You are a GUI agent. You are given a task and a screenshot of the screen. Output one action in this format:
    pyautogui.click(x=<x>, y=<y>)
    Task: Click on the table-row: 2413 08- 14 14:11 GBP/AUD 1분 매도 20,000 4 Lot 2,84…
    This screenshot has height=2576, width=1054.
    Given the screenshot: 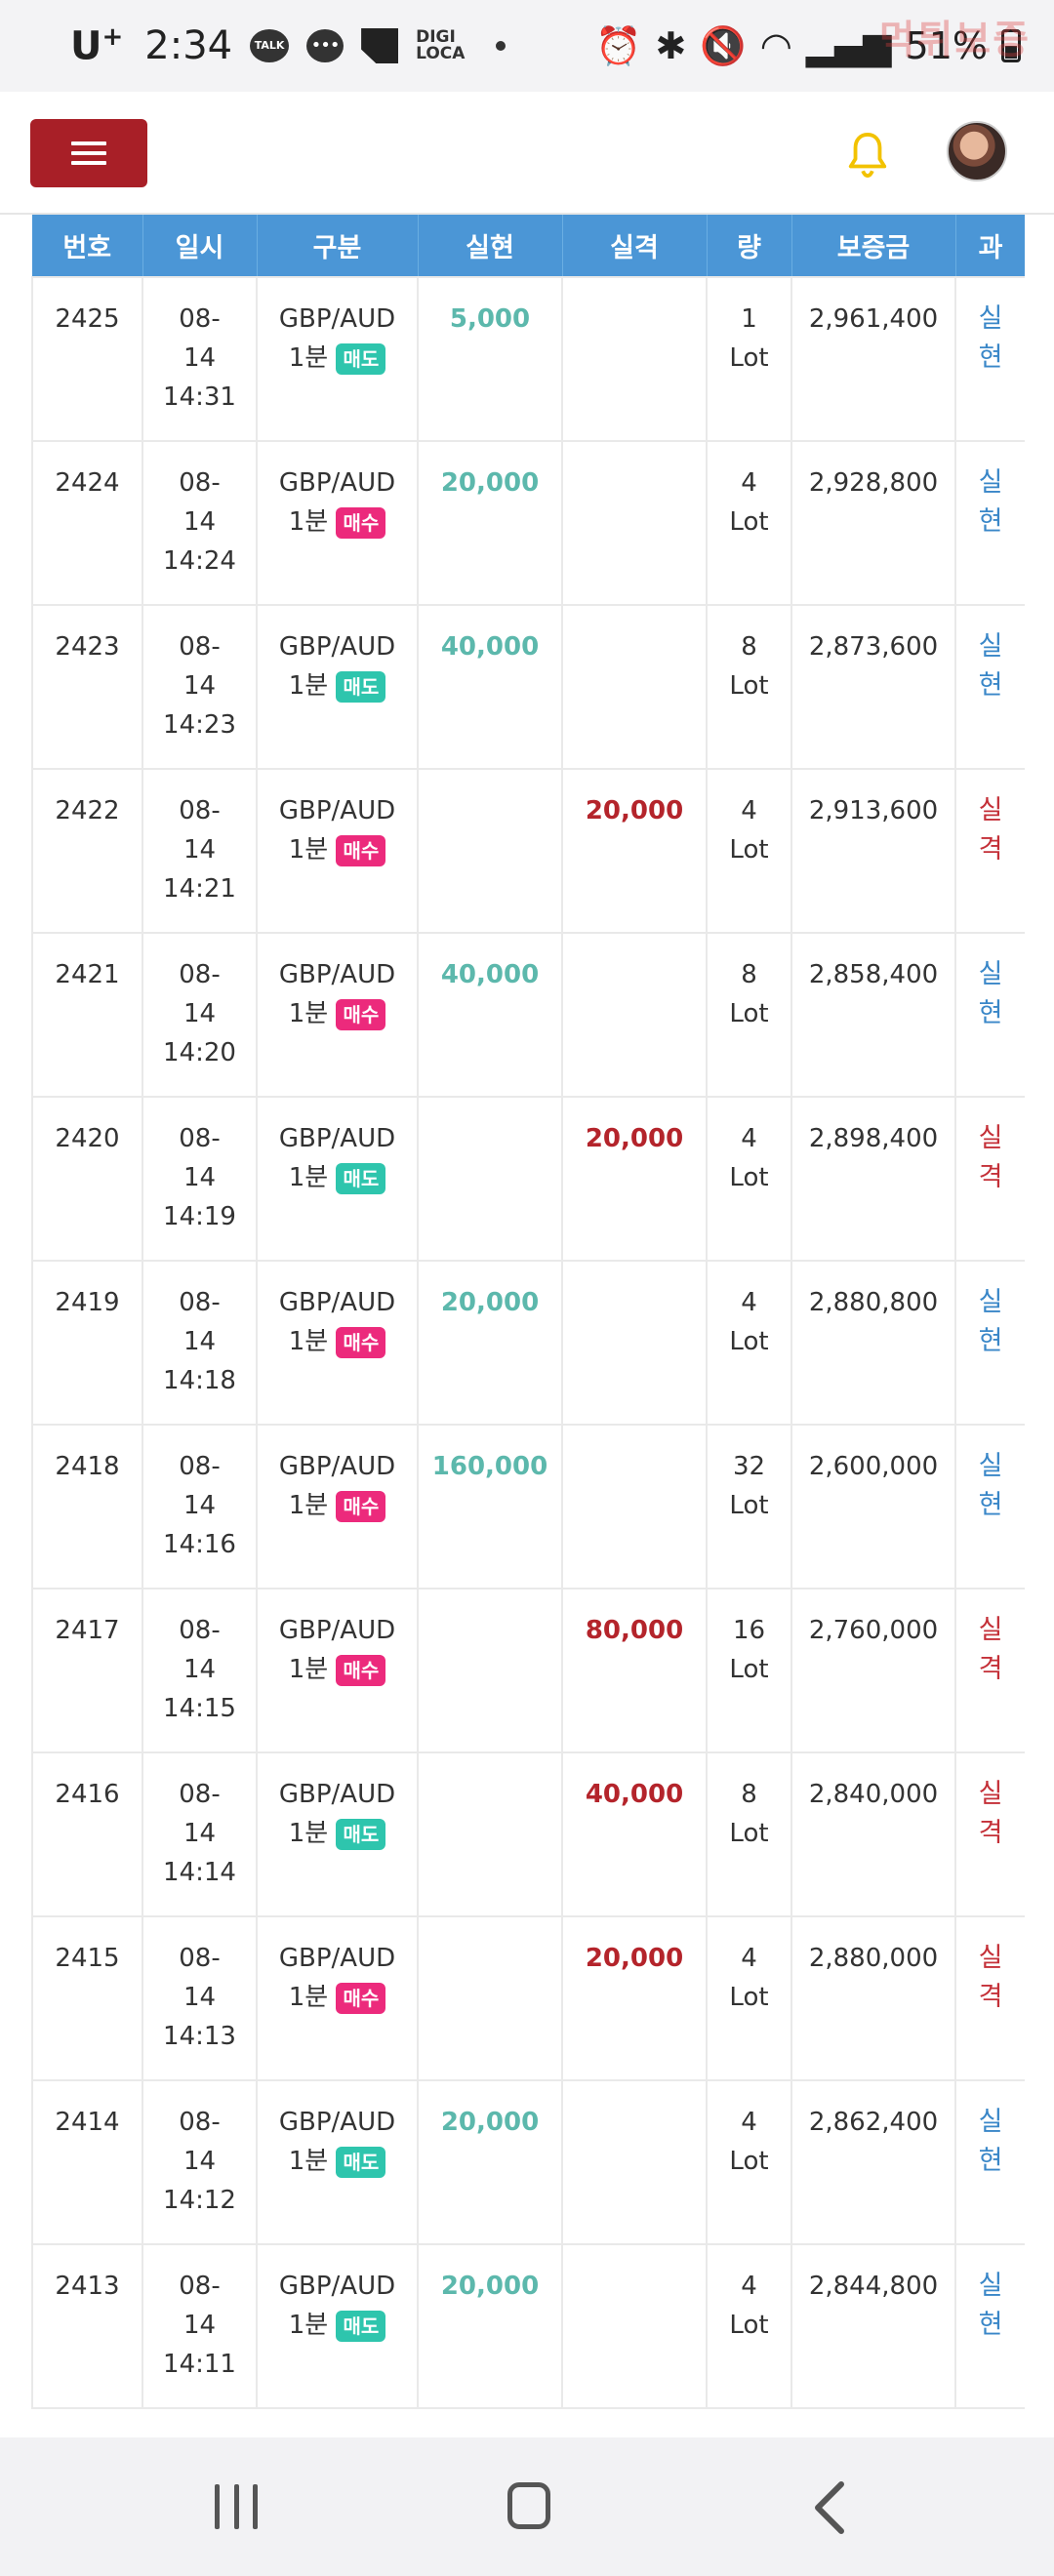 What is the action you would take?
    pyautogui.click(x=528, y=2326)
    